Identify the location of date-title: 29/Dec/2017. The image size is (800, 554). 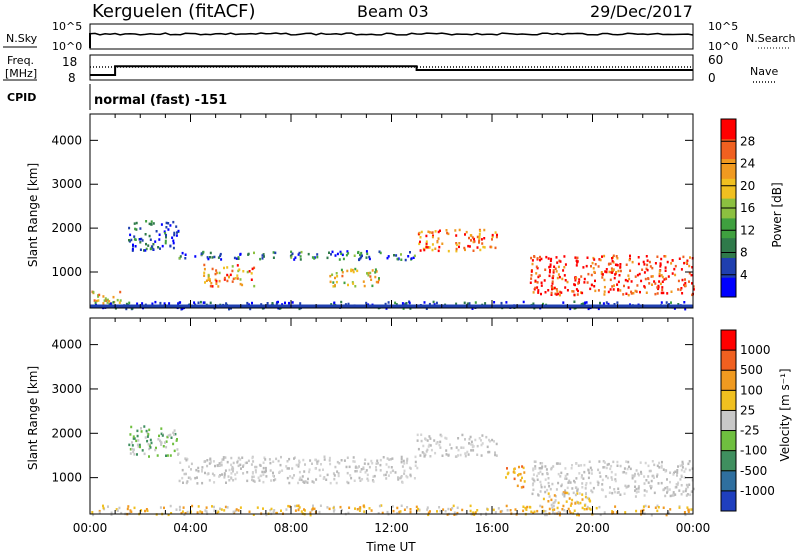
(641, 11).